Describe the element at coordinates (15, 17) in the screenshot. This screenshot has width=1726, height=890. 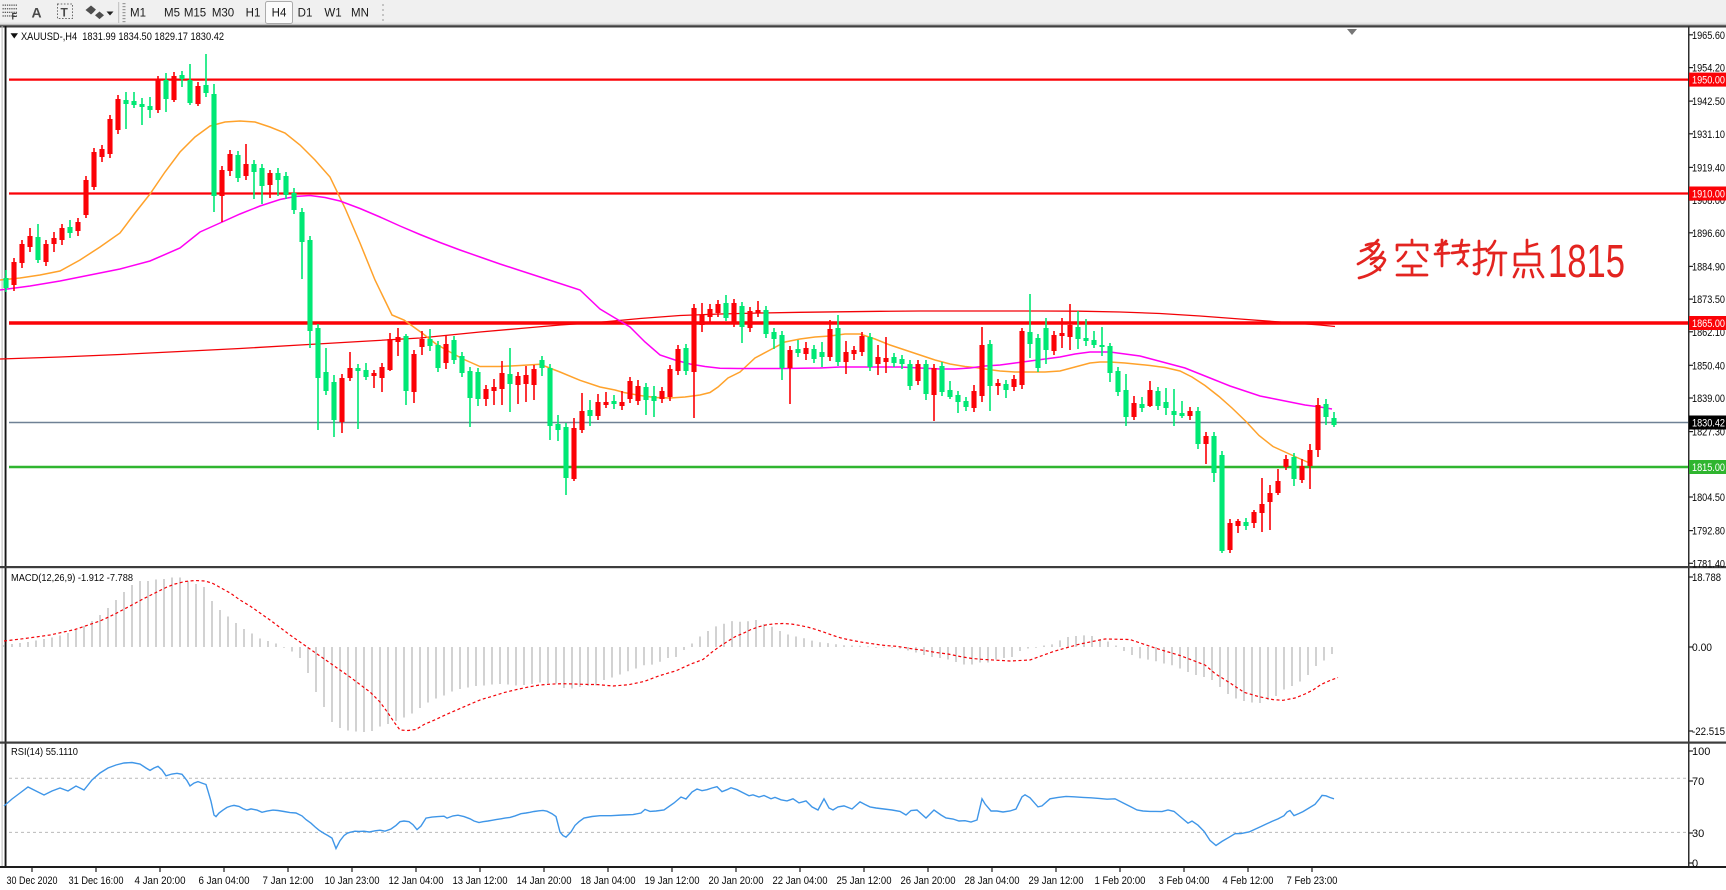
I see `svg-text: F` at that location.